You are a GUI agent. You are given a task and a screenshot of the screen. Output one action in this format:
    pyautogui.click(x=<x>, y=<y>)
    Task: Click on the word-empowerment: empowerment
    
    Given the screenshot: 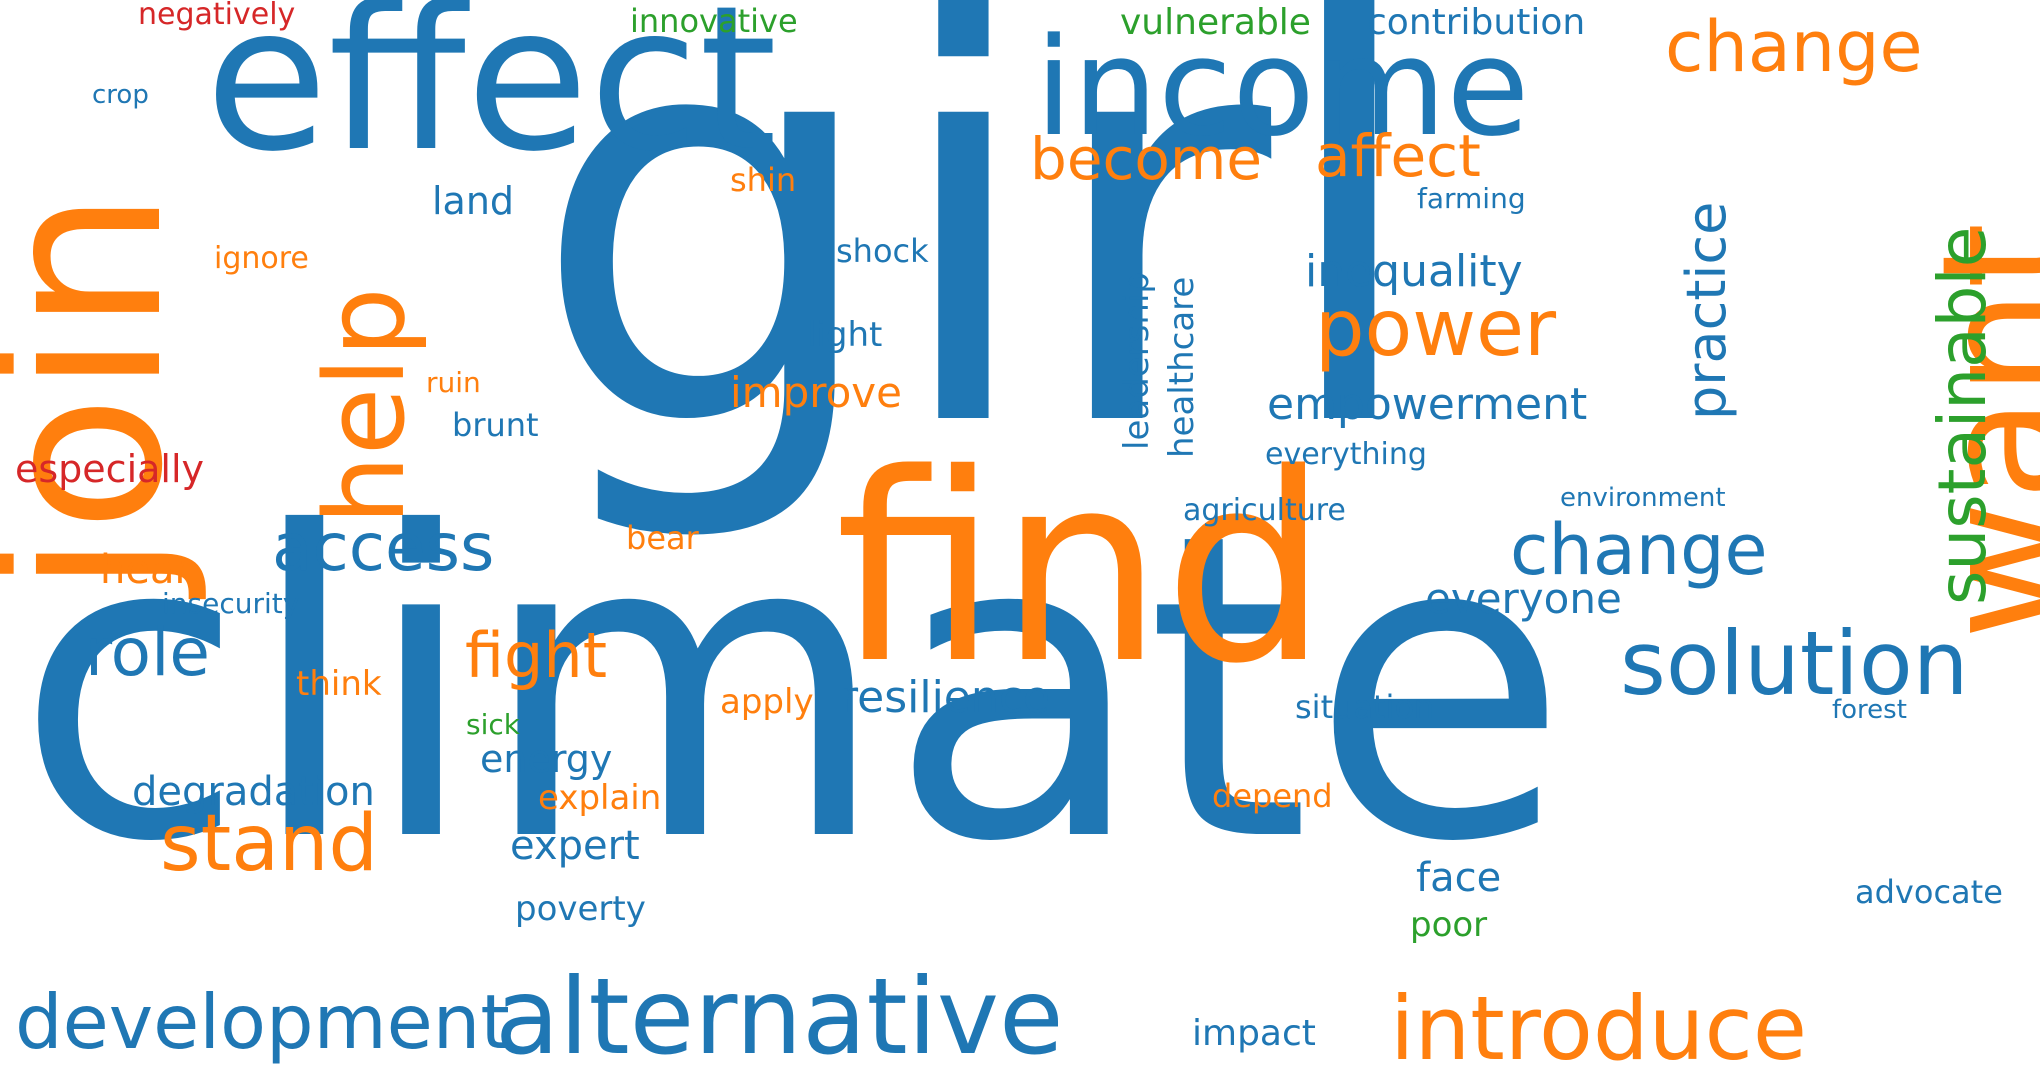 What is the action you would take?
    pyautogui.click(x=1427, y=404)
    